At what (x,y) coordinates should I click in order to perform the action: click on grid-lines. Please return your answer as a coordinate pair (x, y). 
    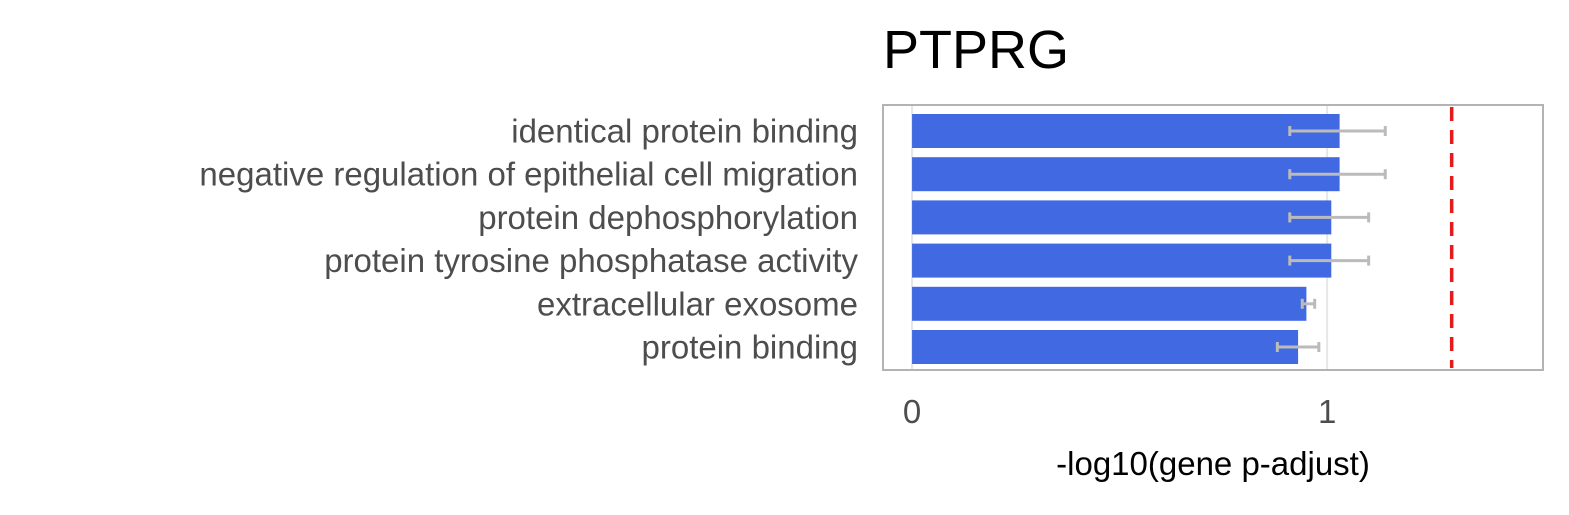
    Looking at the image, I should click on (1120, 237).